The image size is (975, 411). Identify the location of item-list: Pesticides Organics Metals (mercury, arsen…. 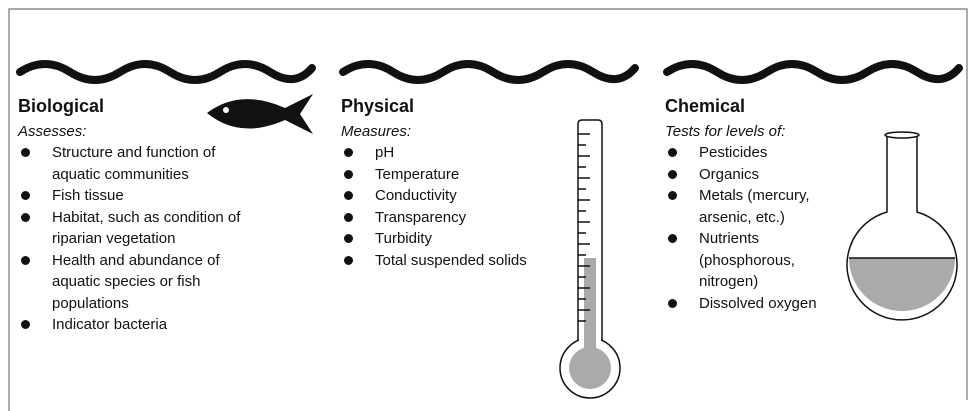
(753, 228).